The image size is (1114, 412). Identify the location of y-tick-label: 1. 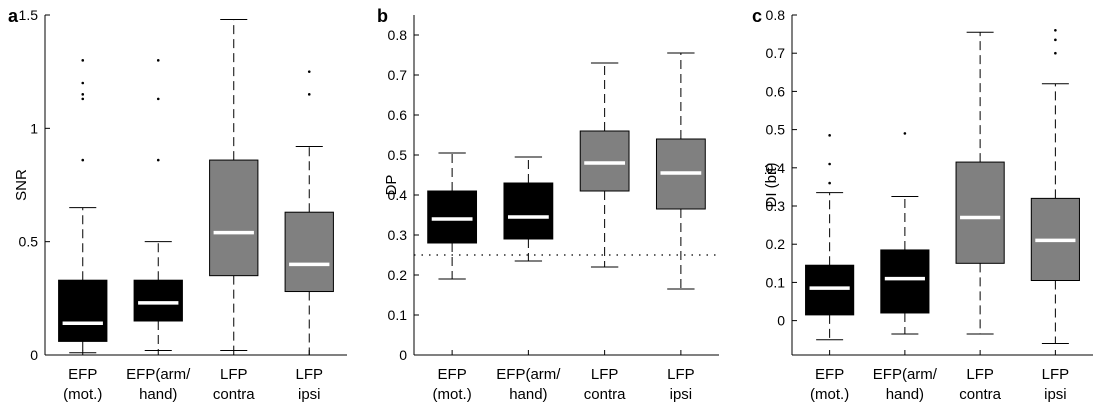
(34, 128).